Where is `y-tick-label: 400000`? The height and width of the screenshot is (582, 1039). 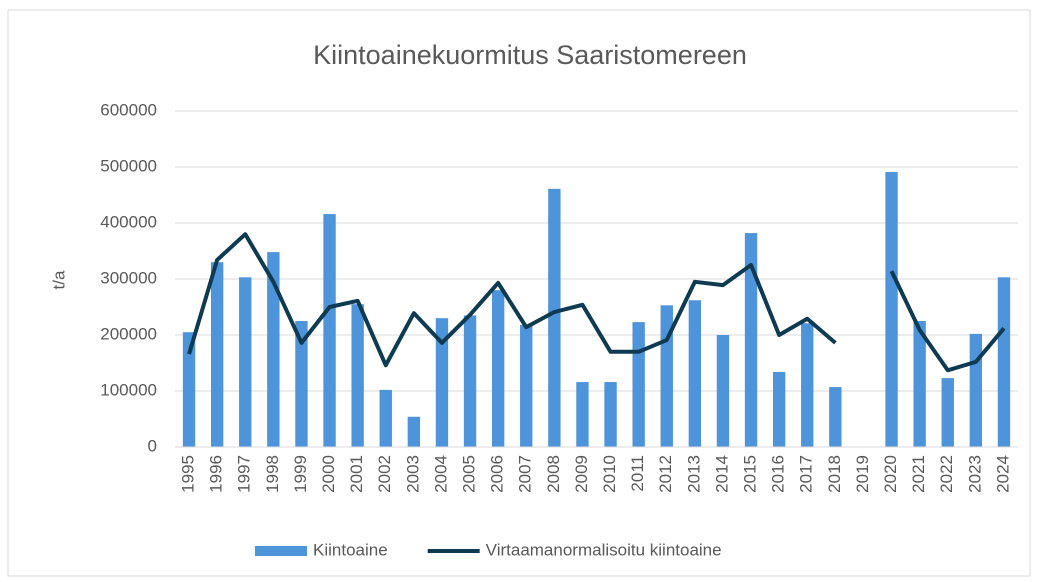
y-tick-label: 400000 is located at coordinates (128, 221).